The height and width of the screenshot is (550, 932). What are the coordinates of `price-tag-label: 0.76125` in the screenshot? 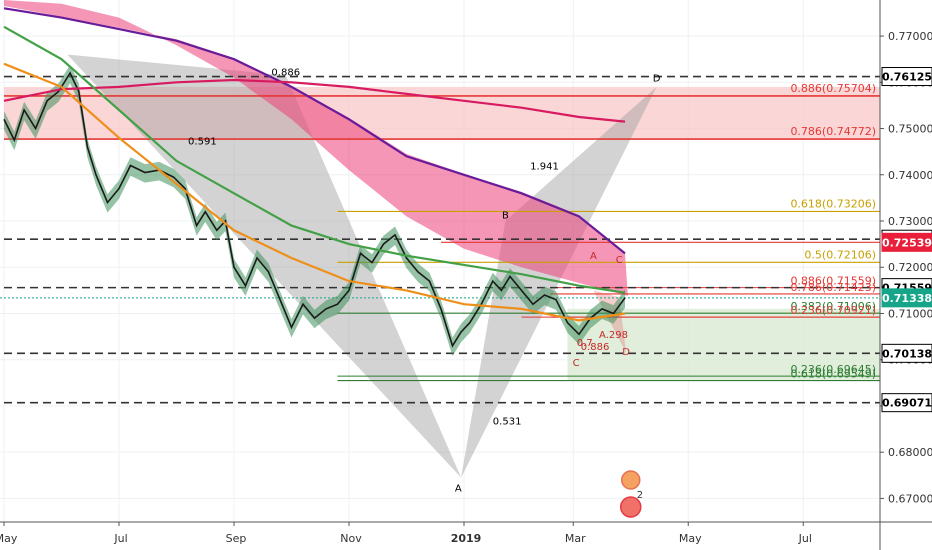 It's located at (907, 77).